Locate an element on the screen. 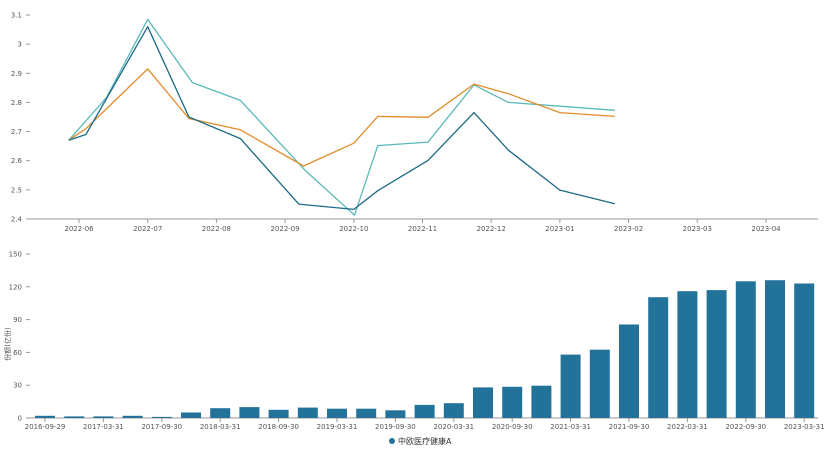 This screenshot has height=454, width=832. y-tick-label: 2.8 is located at coordinates (16, 103).